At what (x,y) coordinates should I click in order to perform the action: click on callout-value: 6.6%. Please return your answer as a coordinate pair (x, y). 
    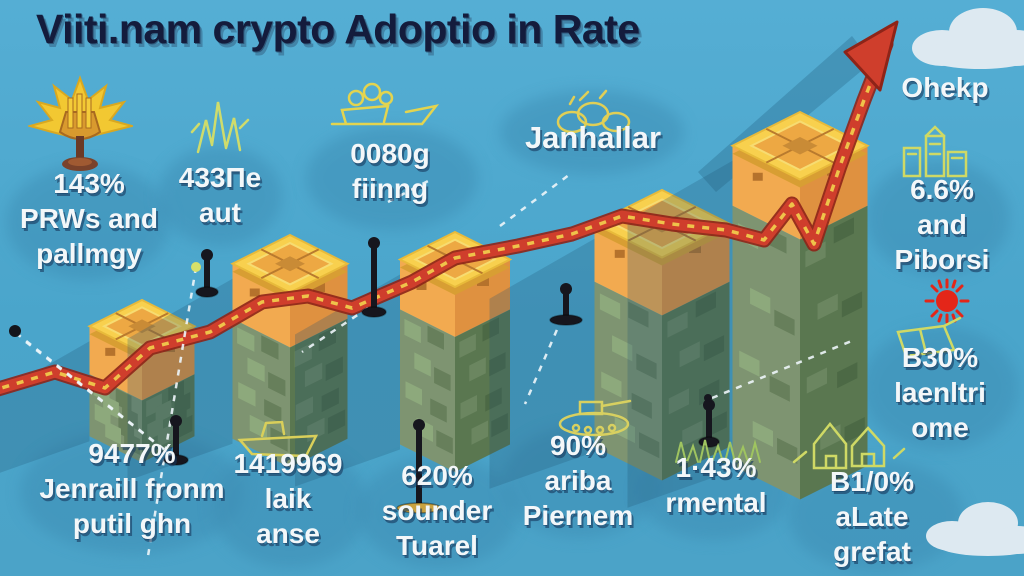
    Looking at the image, I should click on (942, 189).